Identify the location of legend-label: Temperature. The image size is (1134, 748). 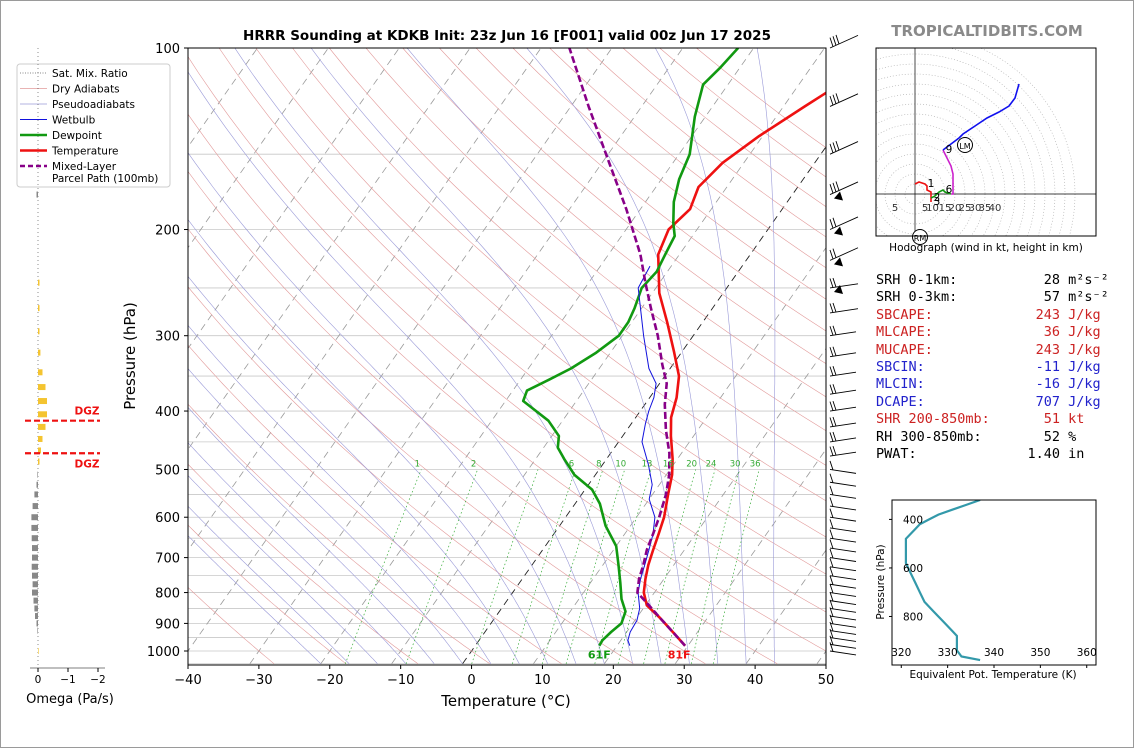
(85, 152).